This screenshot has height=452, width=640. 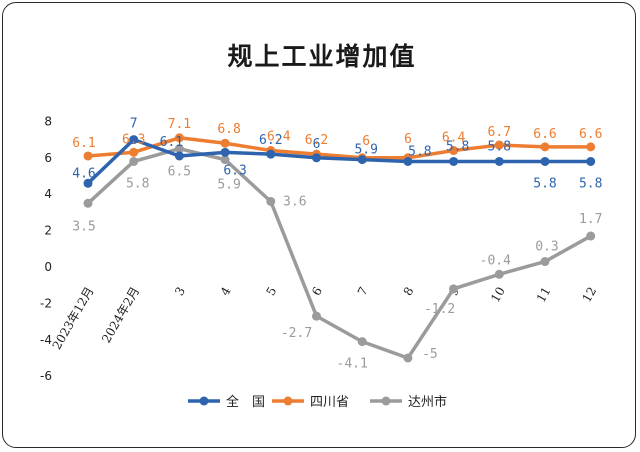 What do you see at coordinates (226, 291) in the screenshot?
I see `x-tick-label: 4` at bounding box center [226, 291].